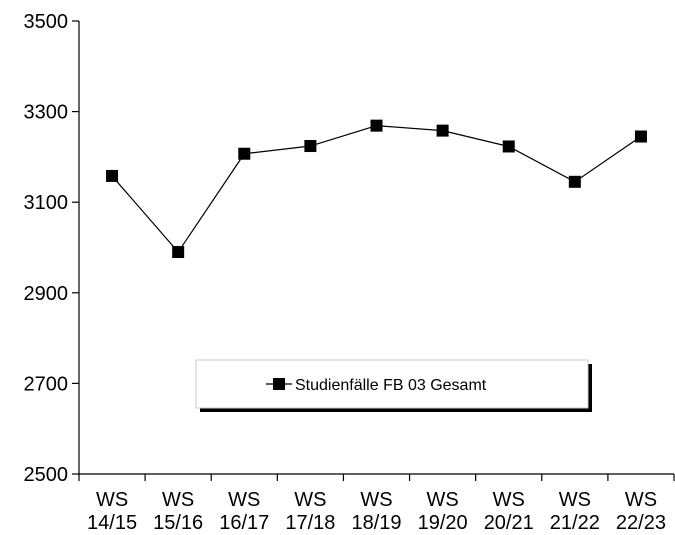 The image size is (675, 535). I want to click on x-tick-label-line2: 16/17, so click(244, 523).